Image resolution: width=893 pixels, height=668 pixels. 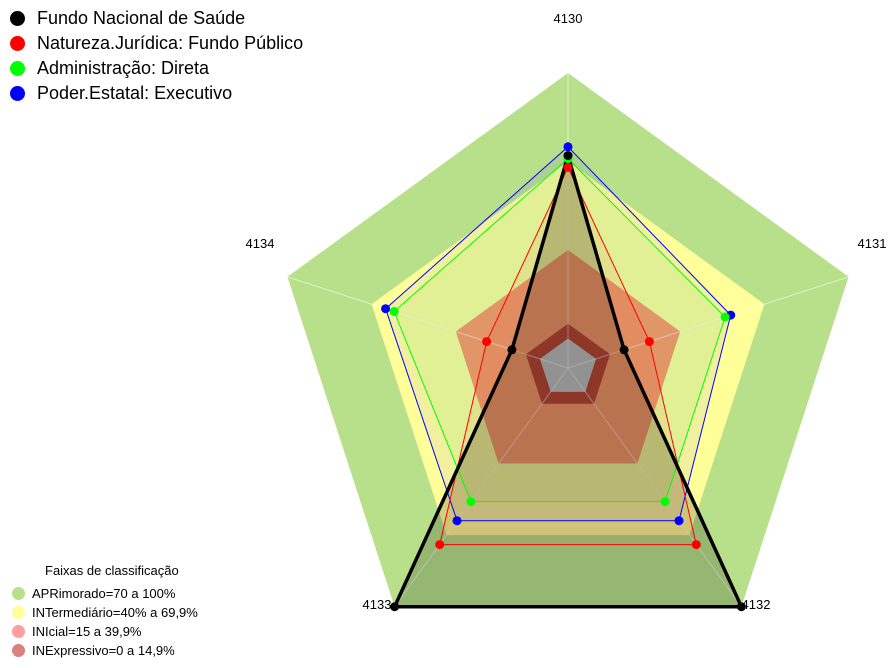 I want to click on legend-label-natureza-juridica: Natureza.Jurídica: Fundo Público, so click(x=170, y=43).